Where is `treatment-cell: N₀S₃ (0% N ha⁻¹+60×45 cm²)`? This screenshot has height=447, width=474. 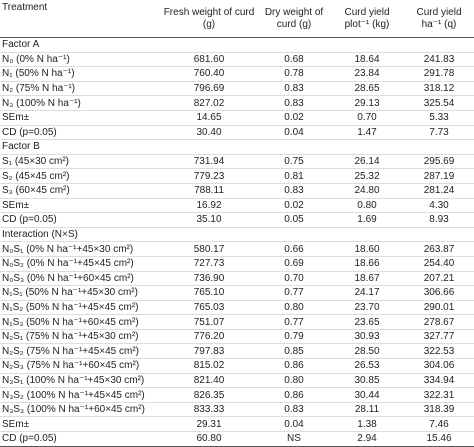
treatment-cell: N₀S₃ (0% N ha⁻¹+60×45 cm²) is located at coordinates (80, 279).